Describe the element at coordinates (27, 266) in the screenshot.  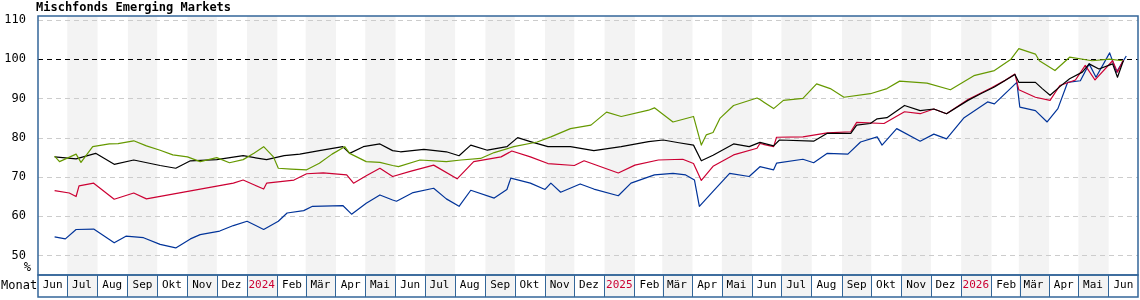
I see `y-axis-title: %` at that location.